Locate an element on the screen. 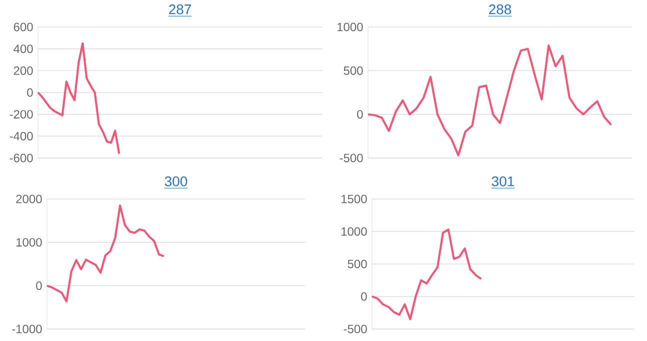 The height and width of the screenshot is (341, 647). y-tick-label: 2000 is located at coordinates (29, 199).